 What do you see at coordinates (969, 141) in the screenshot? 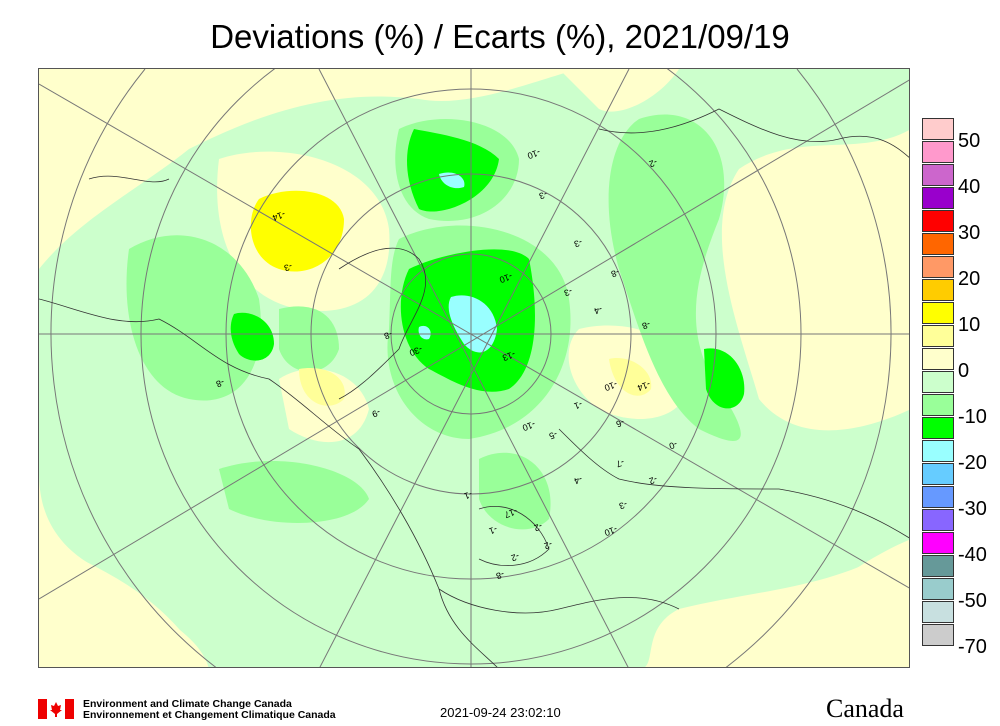
I see `legend-label: 50` at bounding box center [969, 141].